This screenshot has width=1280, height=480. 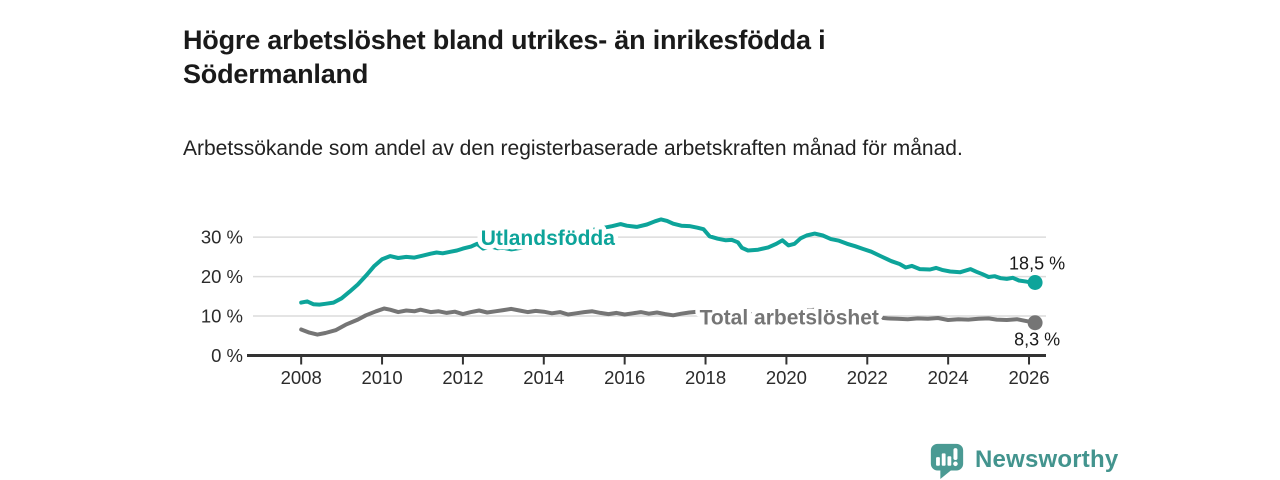 What do you see at coordinates (1047, 459) in the screenshot?
I see `newsworthy-logo-text: Newsworthy` at bounding box center [1047, 459].